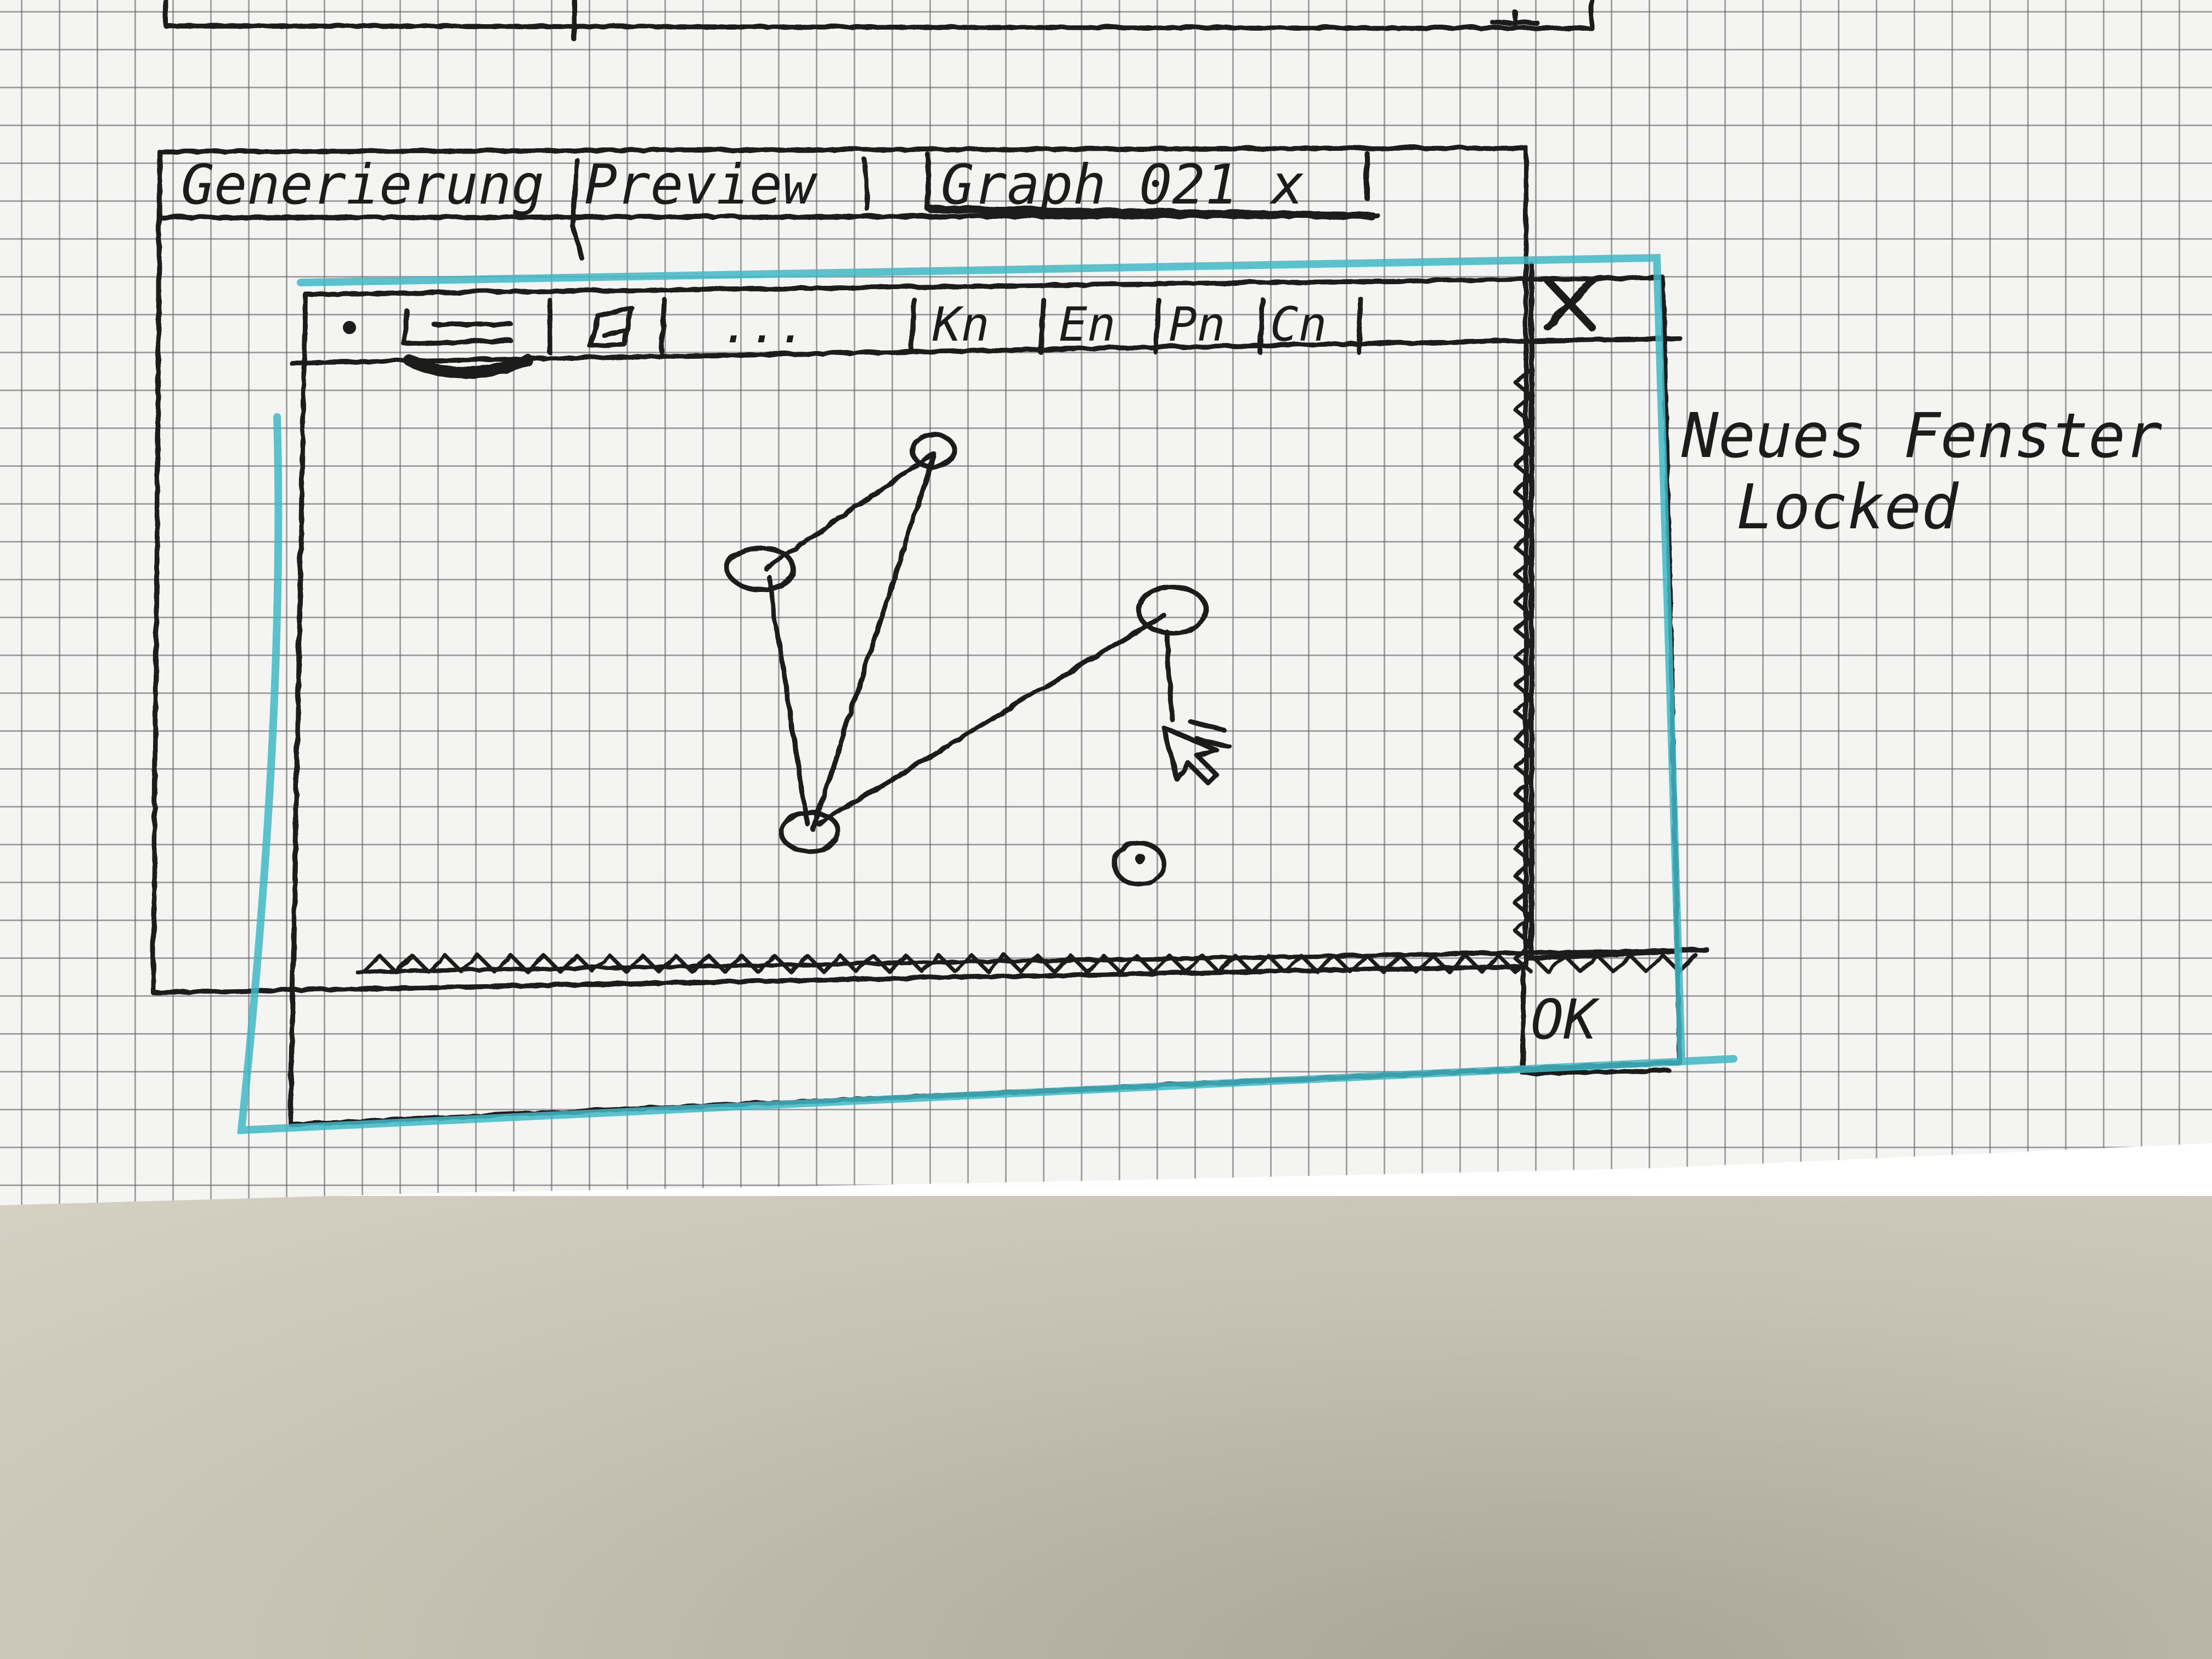 The height and width of the screenshot is (1659, 2212). Describe the element at coordinates (1197, 325) in the screenshot. I see `mode-pn: Pn` at that location.